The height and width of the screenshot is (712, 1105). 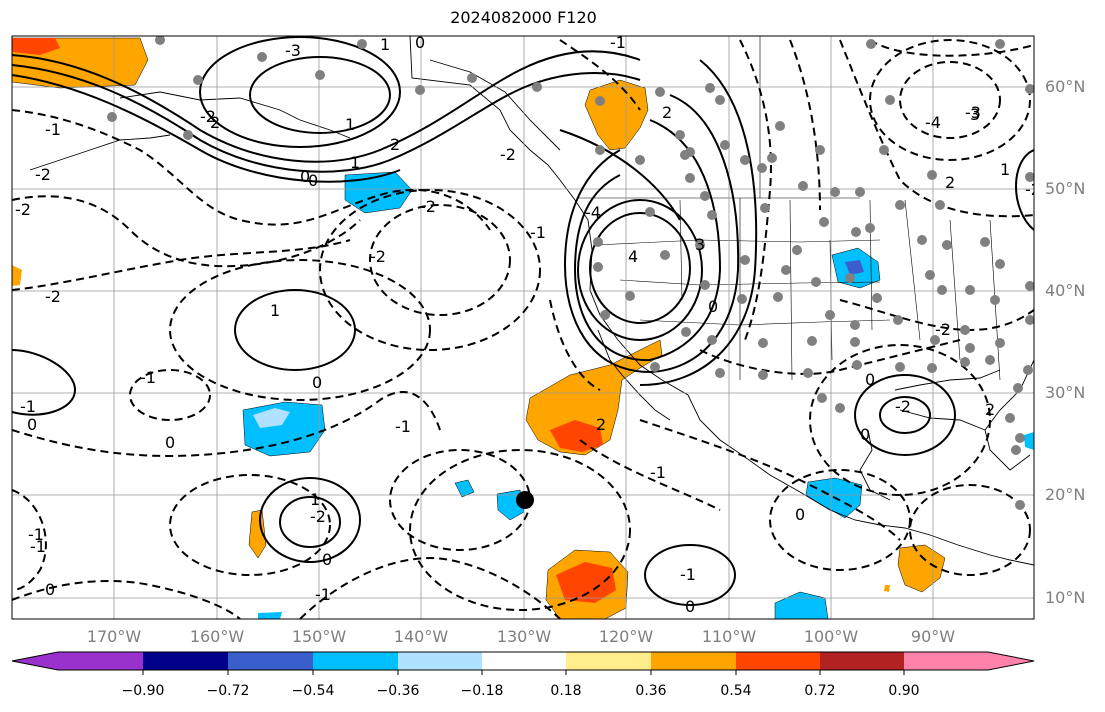 What do you see at coordinates (887, 588) in the screenshot?
I see `orange-fill-tiny` at bounding box center [887, 588].